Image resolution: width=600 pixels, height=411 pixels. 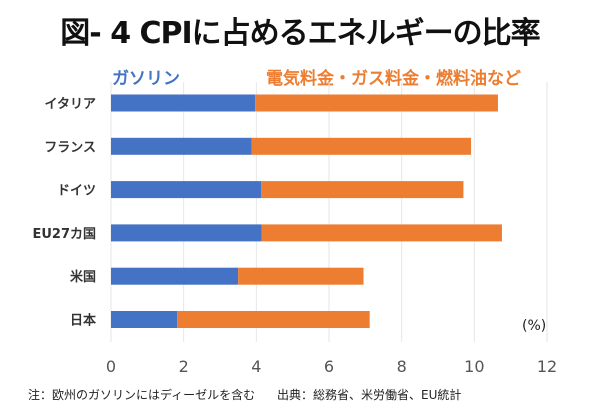 What do you see at coordinates (393, 79) in the screenshot?
I see `legend-other-energy: 電気料金・ガス料金・燃料油など` at bounding box center [393, 79].